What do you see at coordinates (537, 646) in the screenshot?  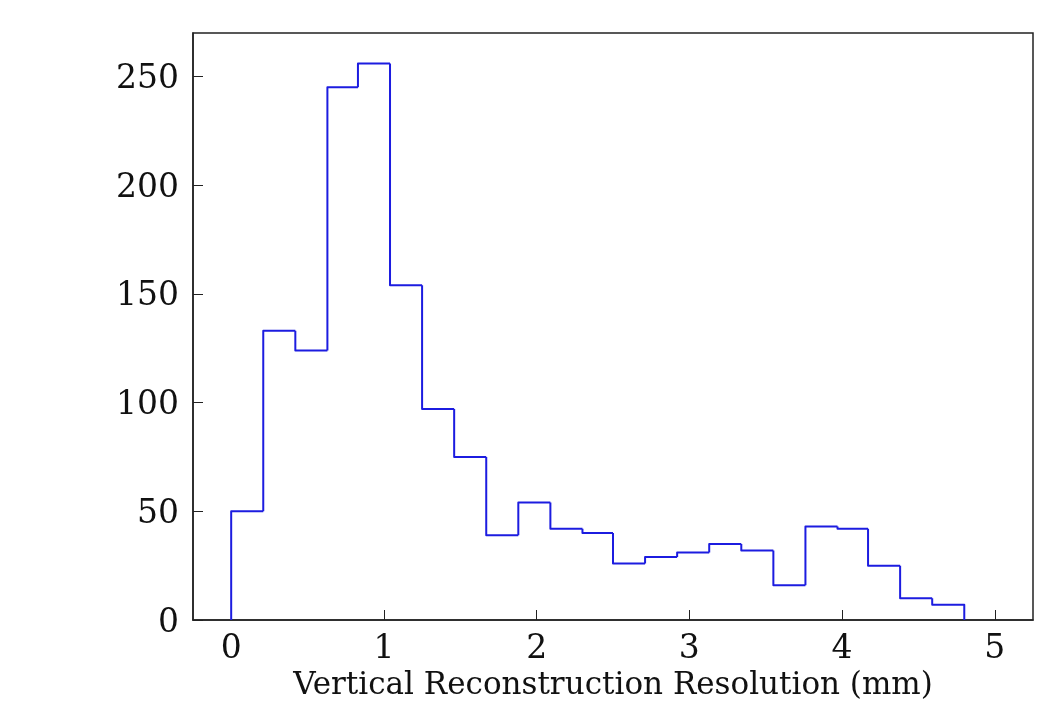 I see `x-tick-label: 2` at bounding box center [537, 646].